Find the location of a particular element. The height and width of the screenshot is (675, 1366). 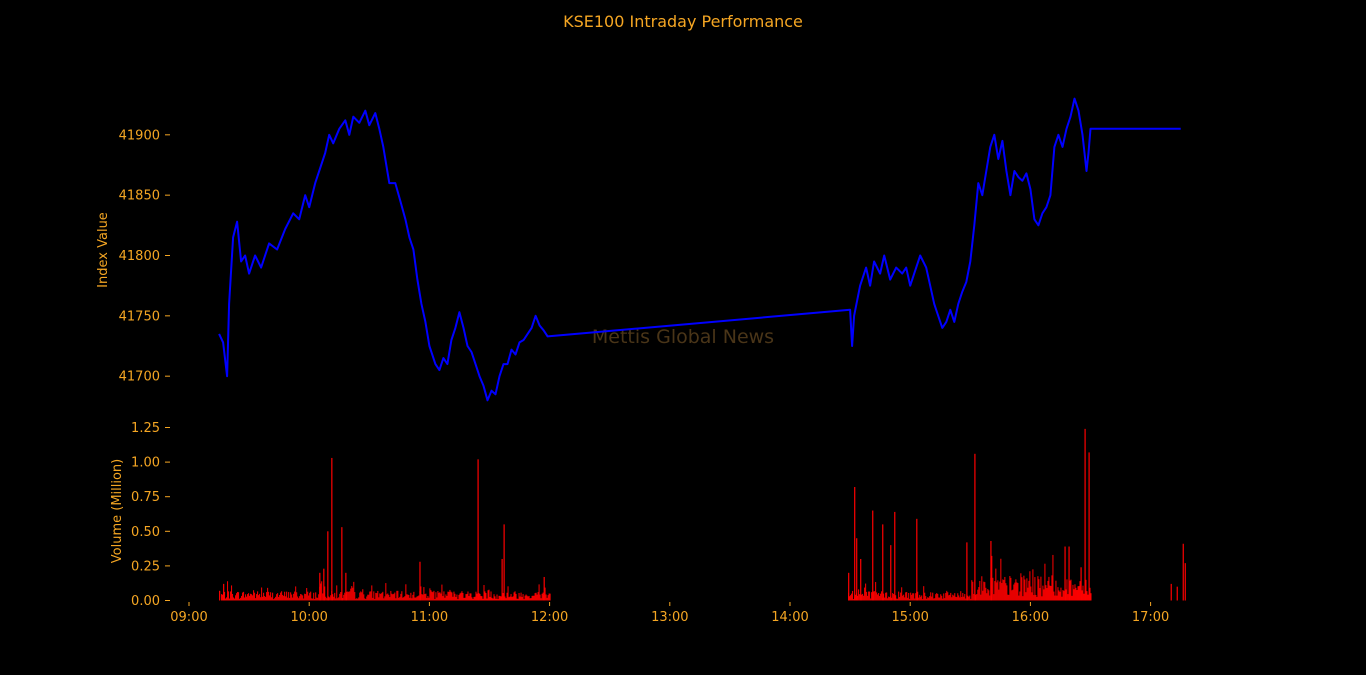

x-tick-label: 16:00 is located at coordinates (1030, 617).